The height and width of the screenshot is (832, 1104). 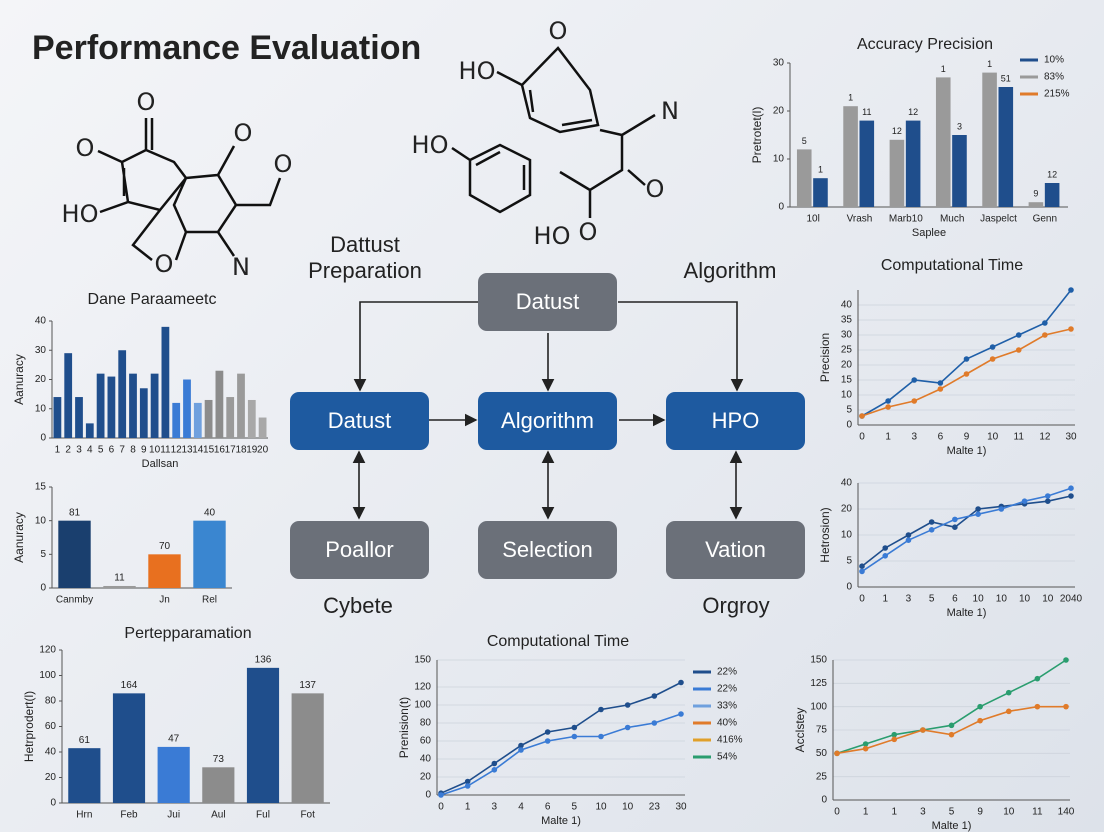 What do you see at coordinates (804, 141) in the screenshot?
I see `bar-annotation: 5` at bounding box center [804, 141].